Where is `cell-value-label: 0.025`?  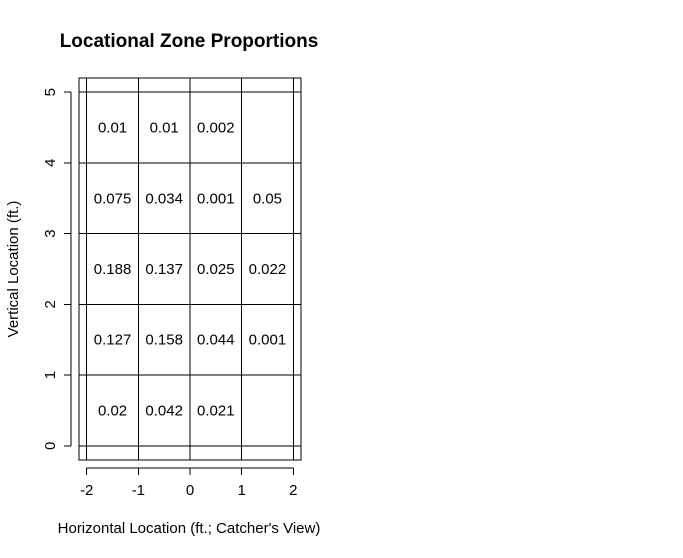
cell-value-label: 0.025 is located at coordinates (216, 269).